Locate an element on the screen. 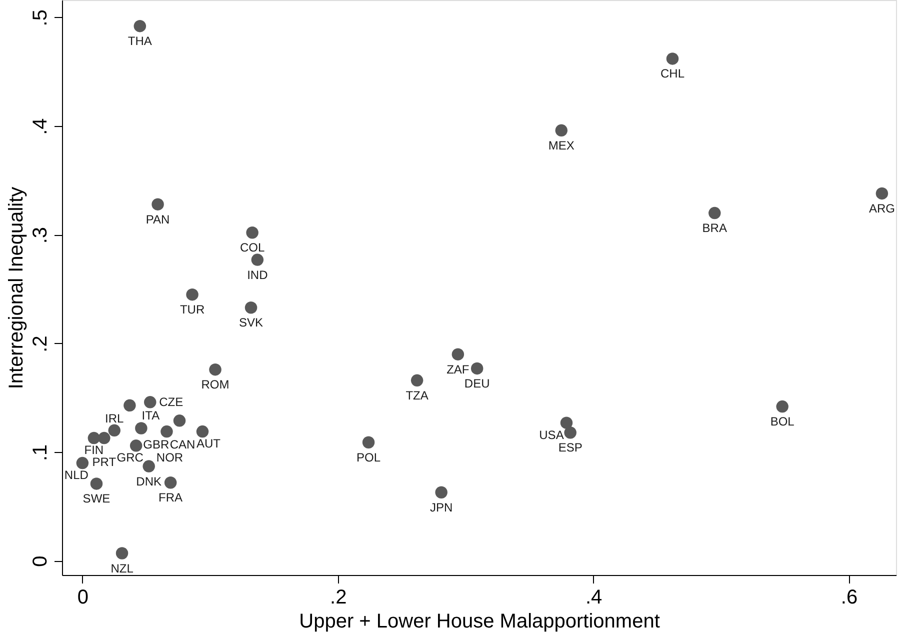  annotation: USA is located at coordinates (551, 435).